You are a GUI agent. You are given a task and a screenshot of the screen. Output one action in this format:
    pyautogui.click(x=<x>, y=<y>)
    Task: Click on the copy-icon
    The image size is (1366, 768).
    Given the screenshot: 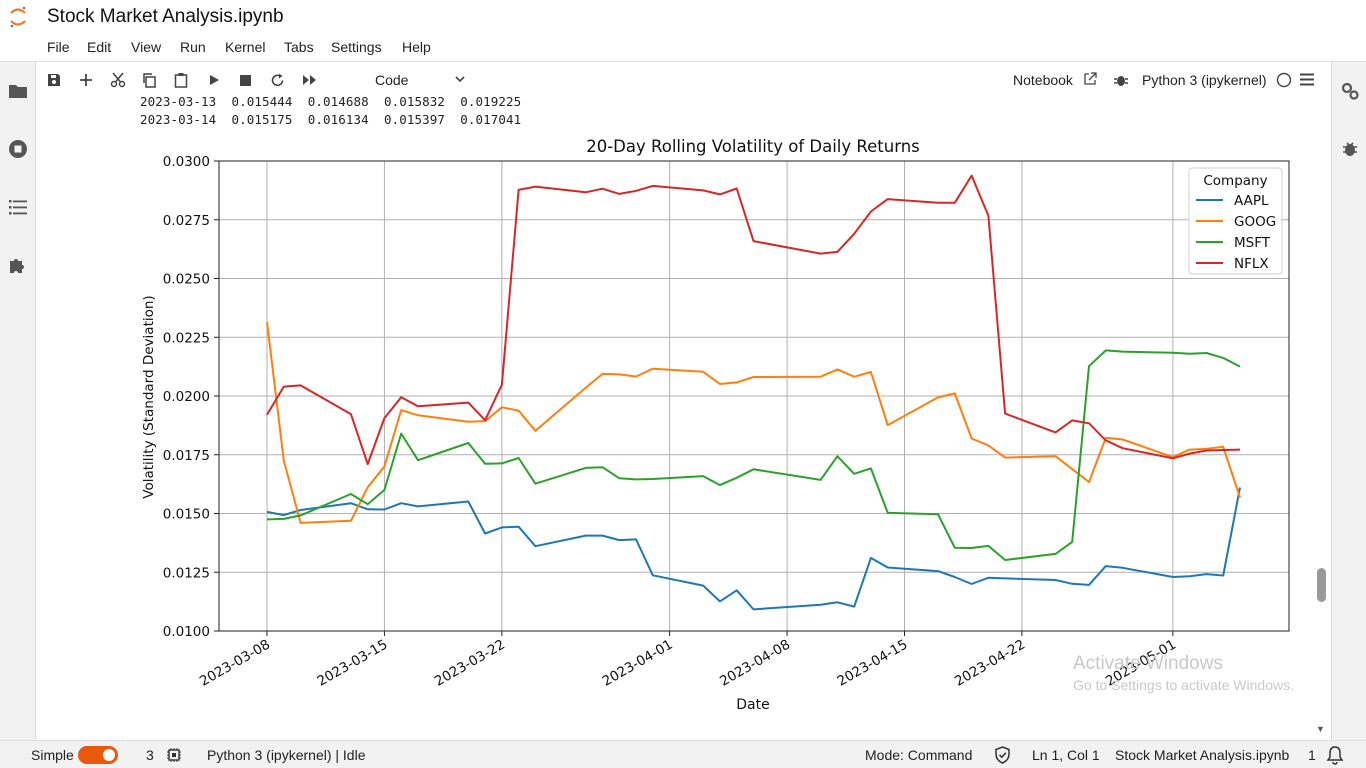 What is the action you would take?
    pyautogui.click(x=149, y=80)
    